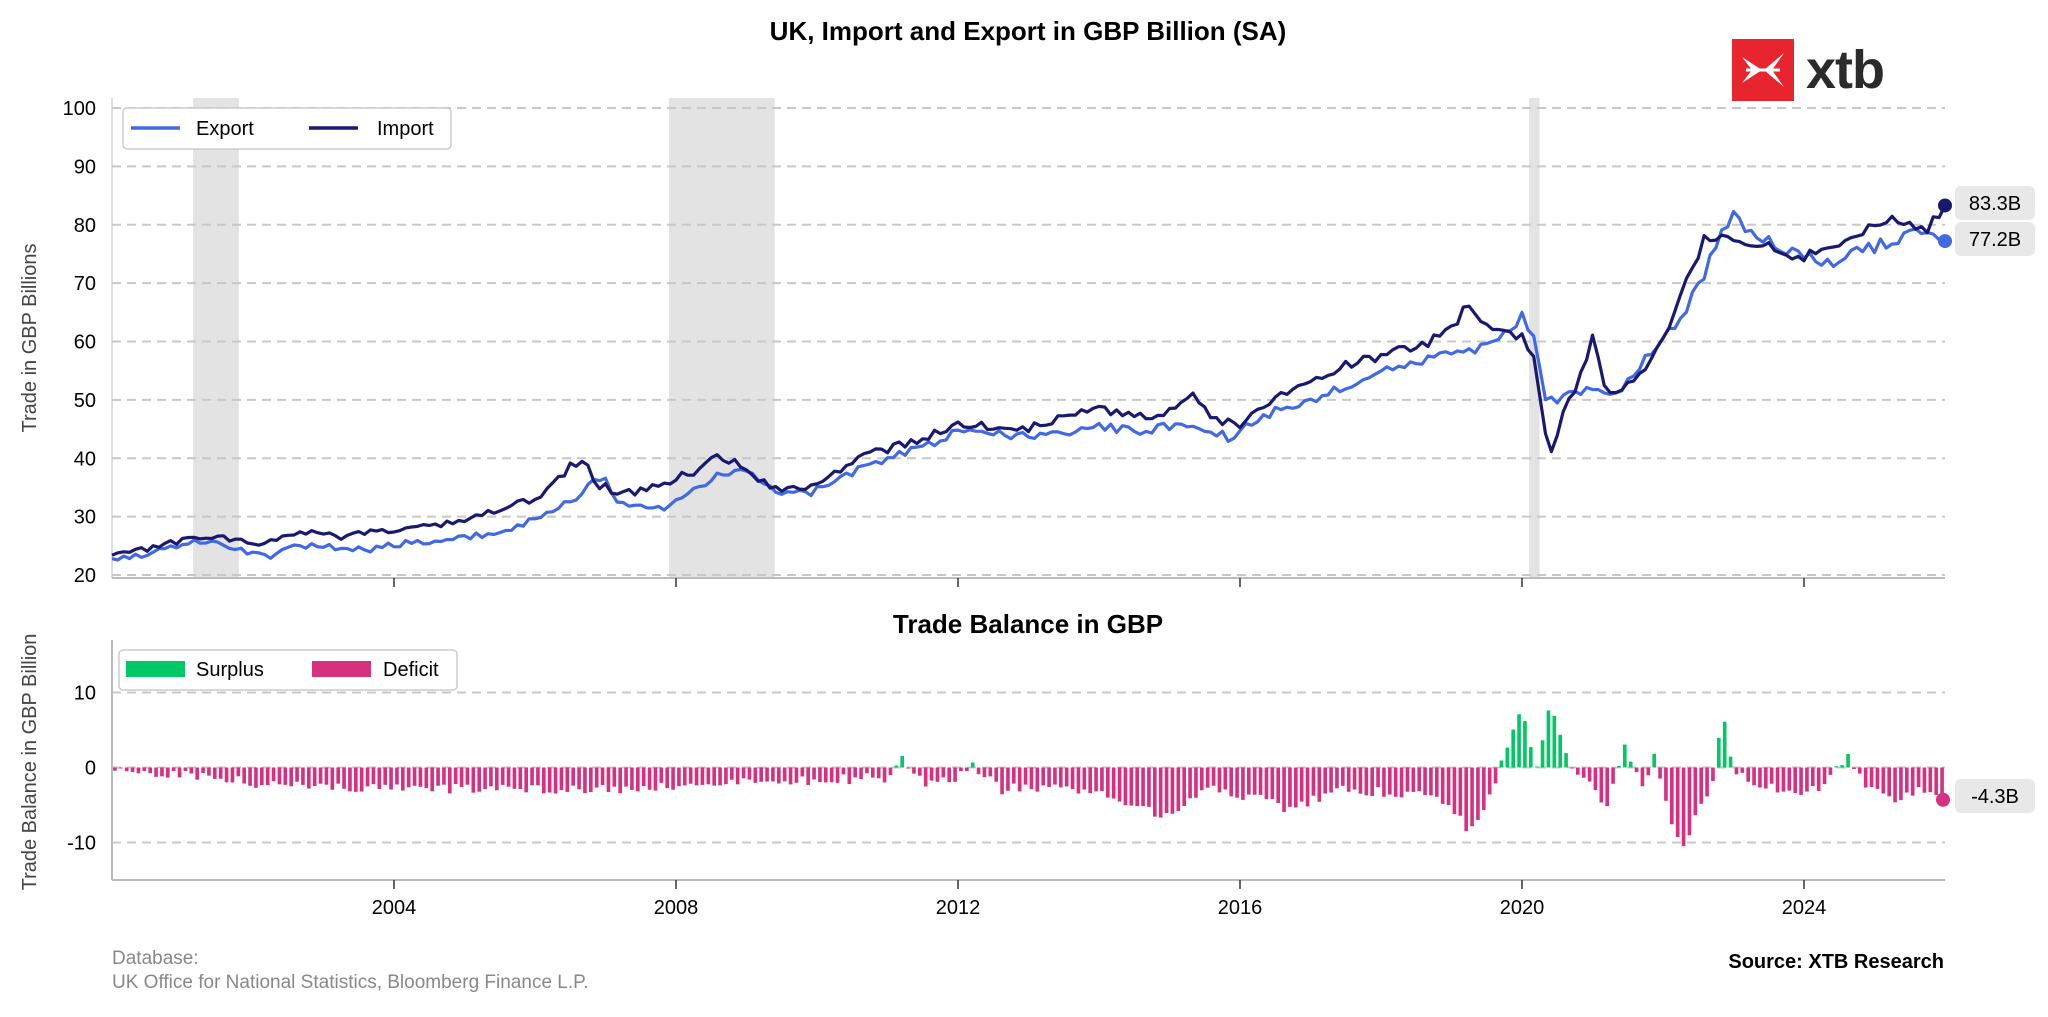 This screenshot has height=1017, width=2048. What do you see at coordinates (230, 670) in the screenshot?
I see `legend-surplus-label: Surplus` at bounding box center [230, 670].